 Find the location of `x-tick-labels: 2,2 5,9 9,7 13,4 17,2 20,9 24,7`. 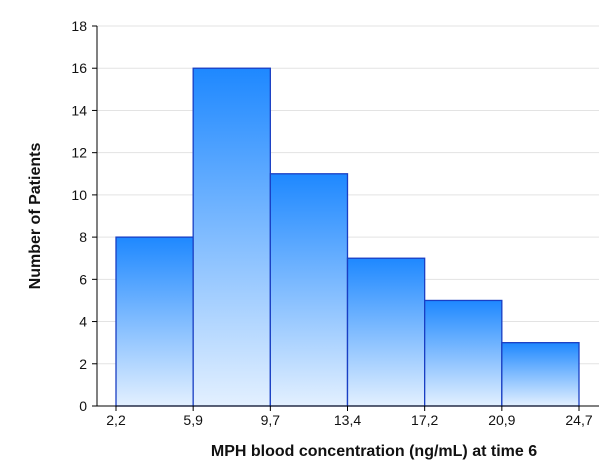

x-tick-labels: 2,2 5,9 9,7 13,4 17,2 20,9 24,7 is located at coordinates (349, 420).